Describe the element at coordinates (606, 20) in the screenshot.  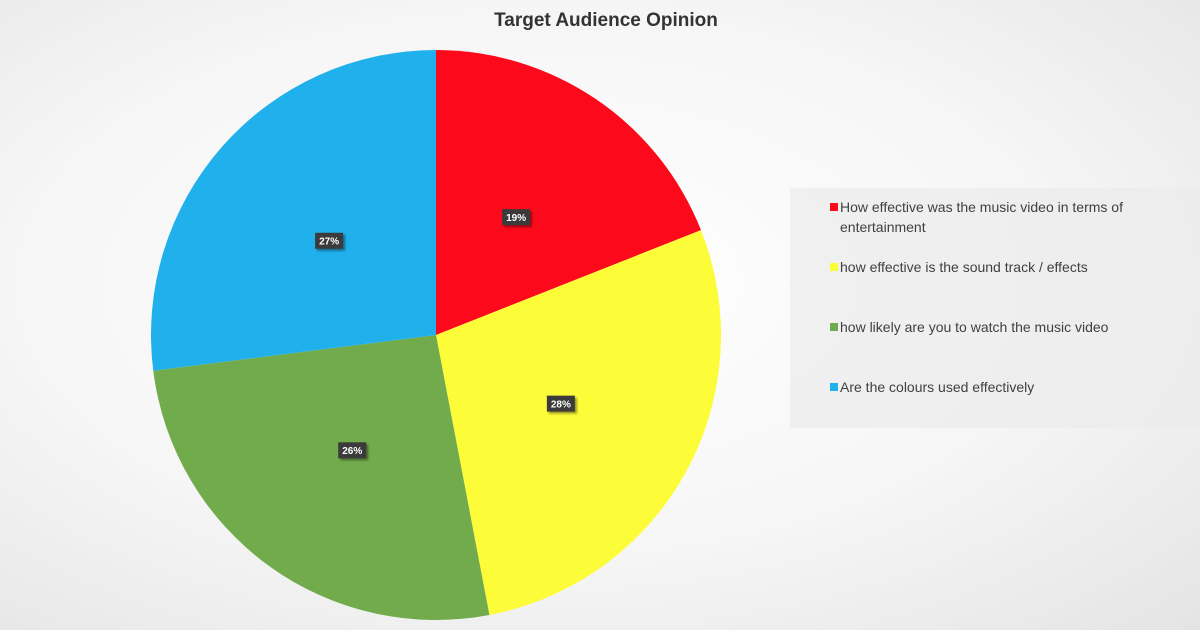
I see `chart-title: Target Audience Opinion` at that location.